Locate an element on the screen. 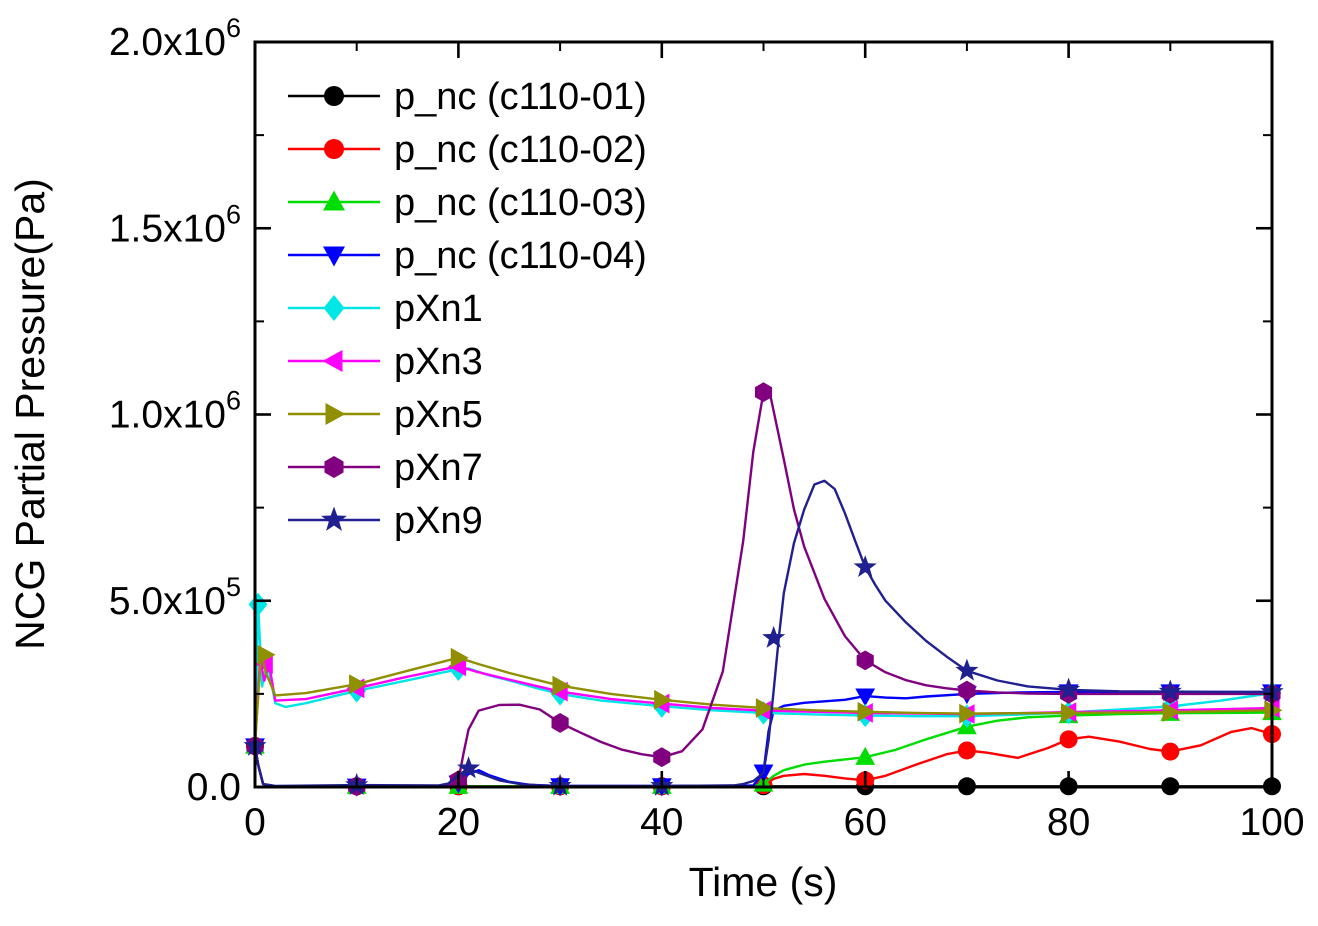 Image resolution: width=1318 pixels, height=926 pixels. legend-label: p_nc (c110-02) is located at coordinates (520, 150).